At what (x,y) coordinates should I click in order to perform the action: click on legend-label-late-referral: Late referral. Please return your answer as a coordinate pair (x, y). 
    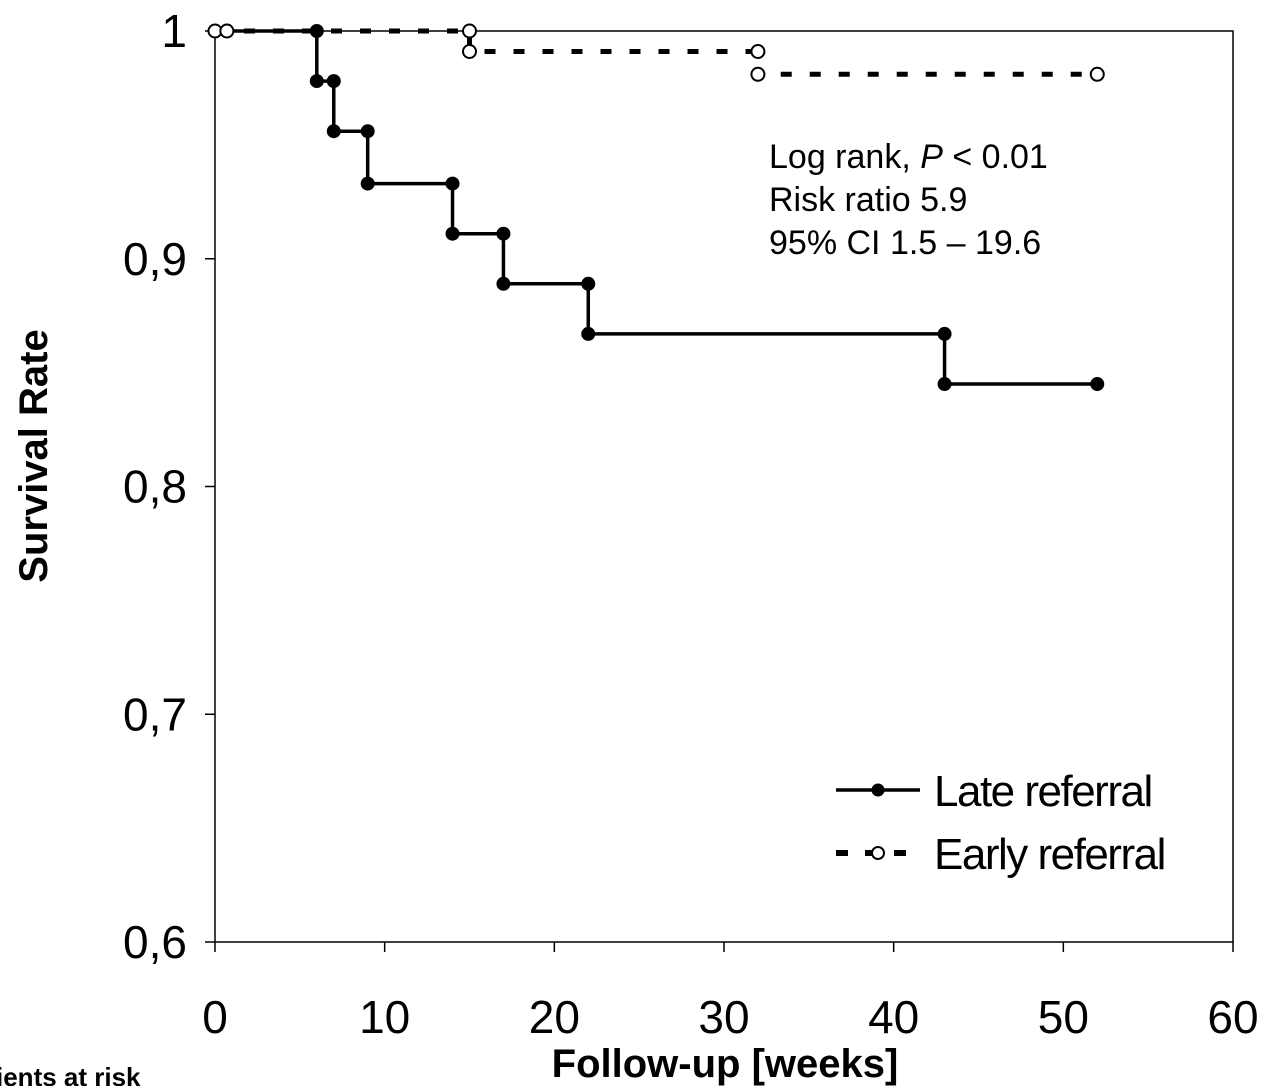
    Looking at the image, I should click on (1043, 791).